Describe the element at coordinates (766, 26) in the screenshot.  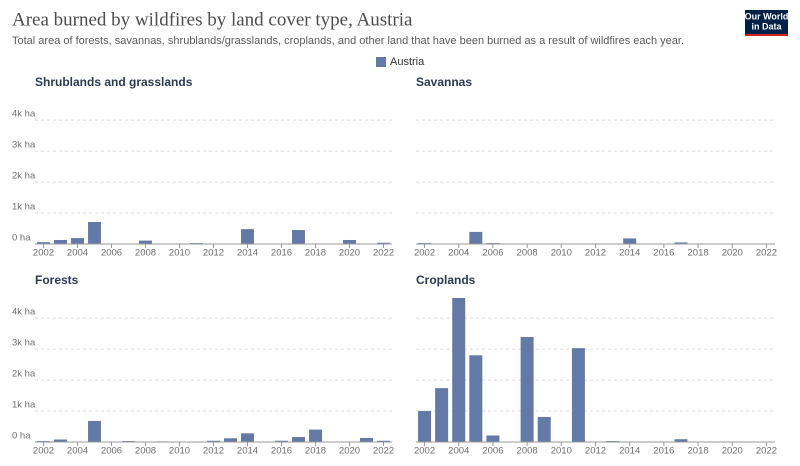
I see `logo-text: in Data` at that location.